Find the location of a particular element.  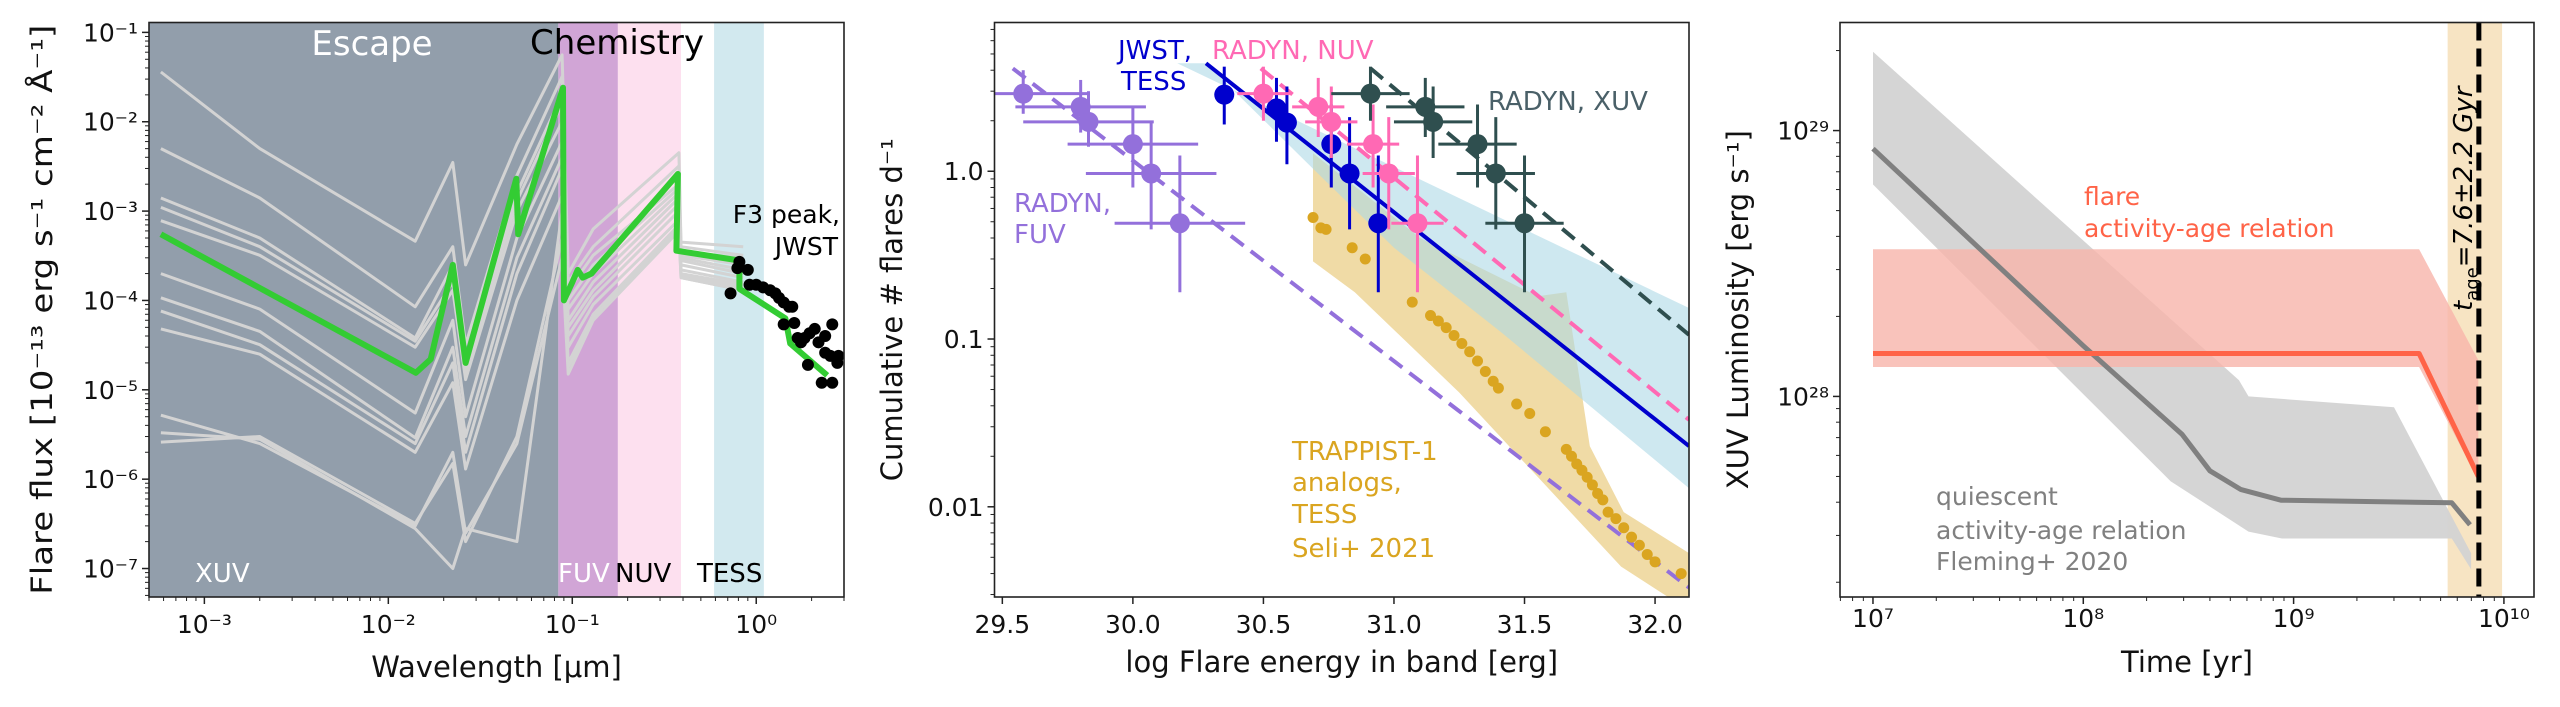

age-uncertainty-band is located at coordinates (2475, 309).